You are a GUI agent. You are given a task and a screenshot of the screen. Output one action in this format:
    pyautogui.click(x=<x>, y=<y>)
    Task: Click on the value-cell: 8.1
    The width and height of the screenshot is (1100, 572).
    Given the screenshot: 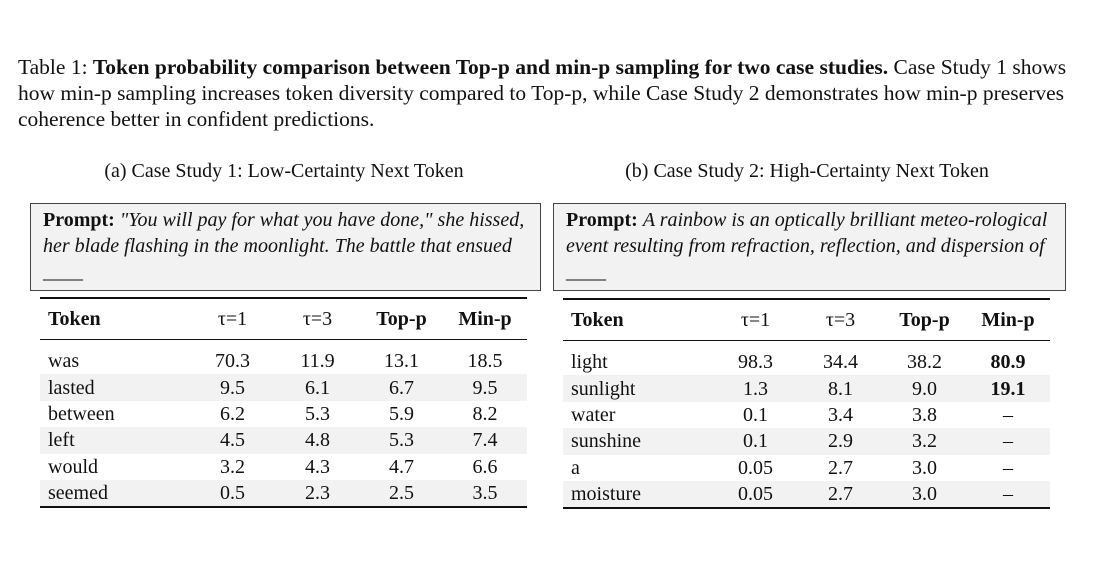 What is the action you would take?
    pyautogui.click(x=840, y=388)
    